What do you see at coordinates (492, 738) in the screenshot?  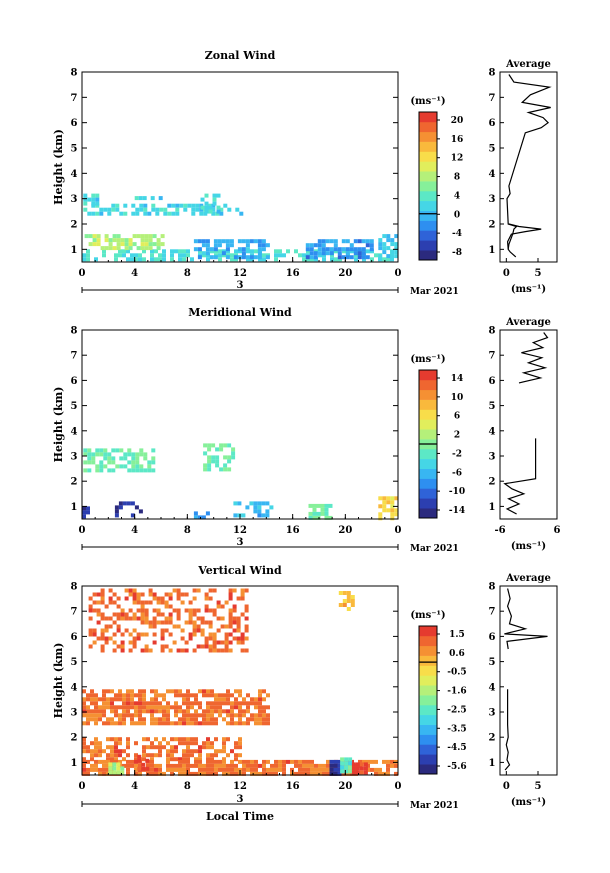 I see `average-y-tick-label: 2` at bounding box center [492, 738].